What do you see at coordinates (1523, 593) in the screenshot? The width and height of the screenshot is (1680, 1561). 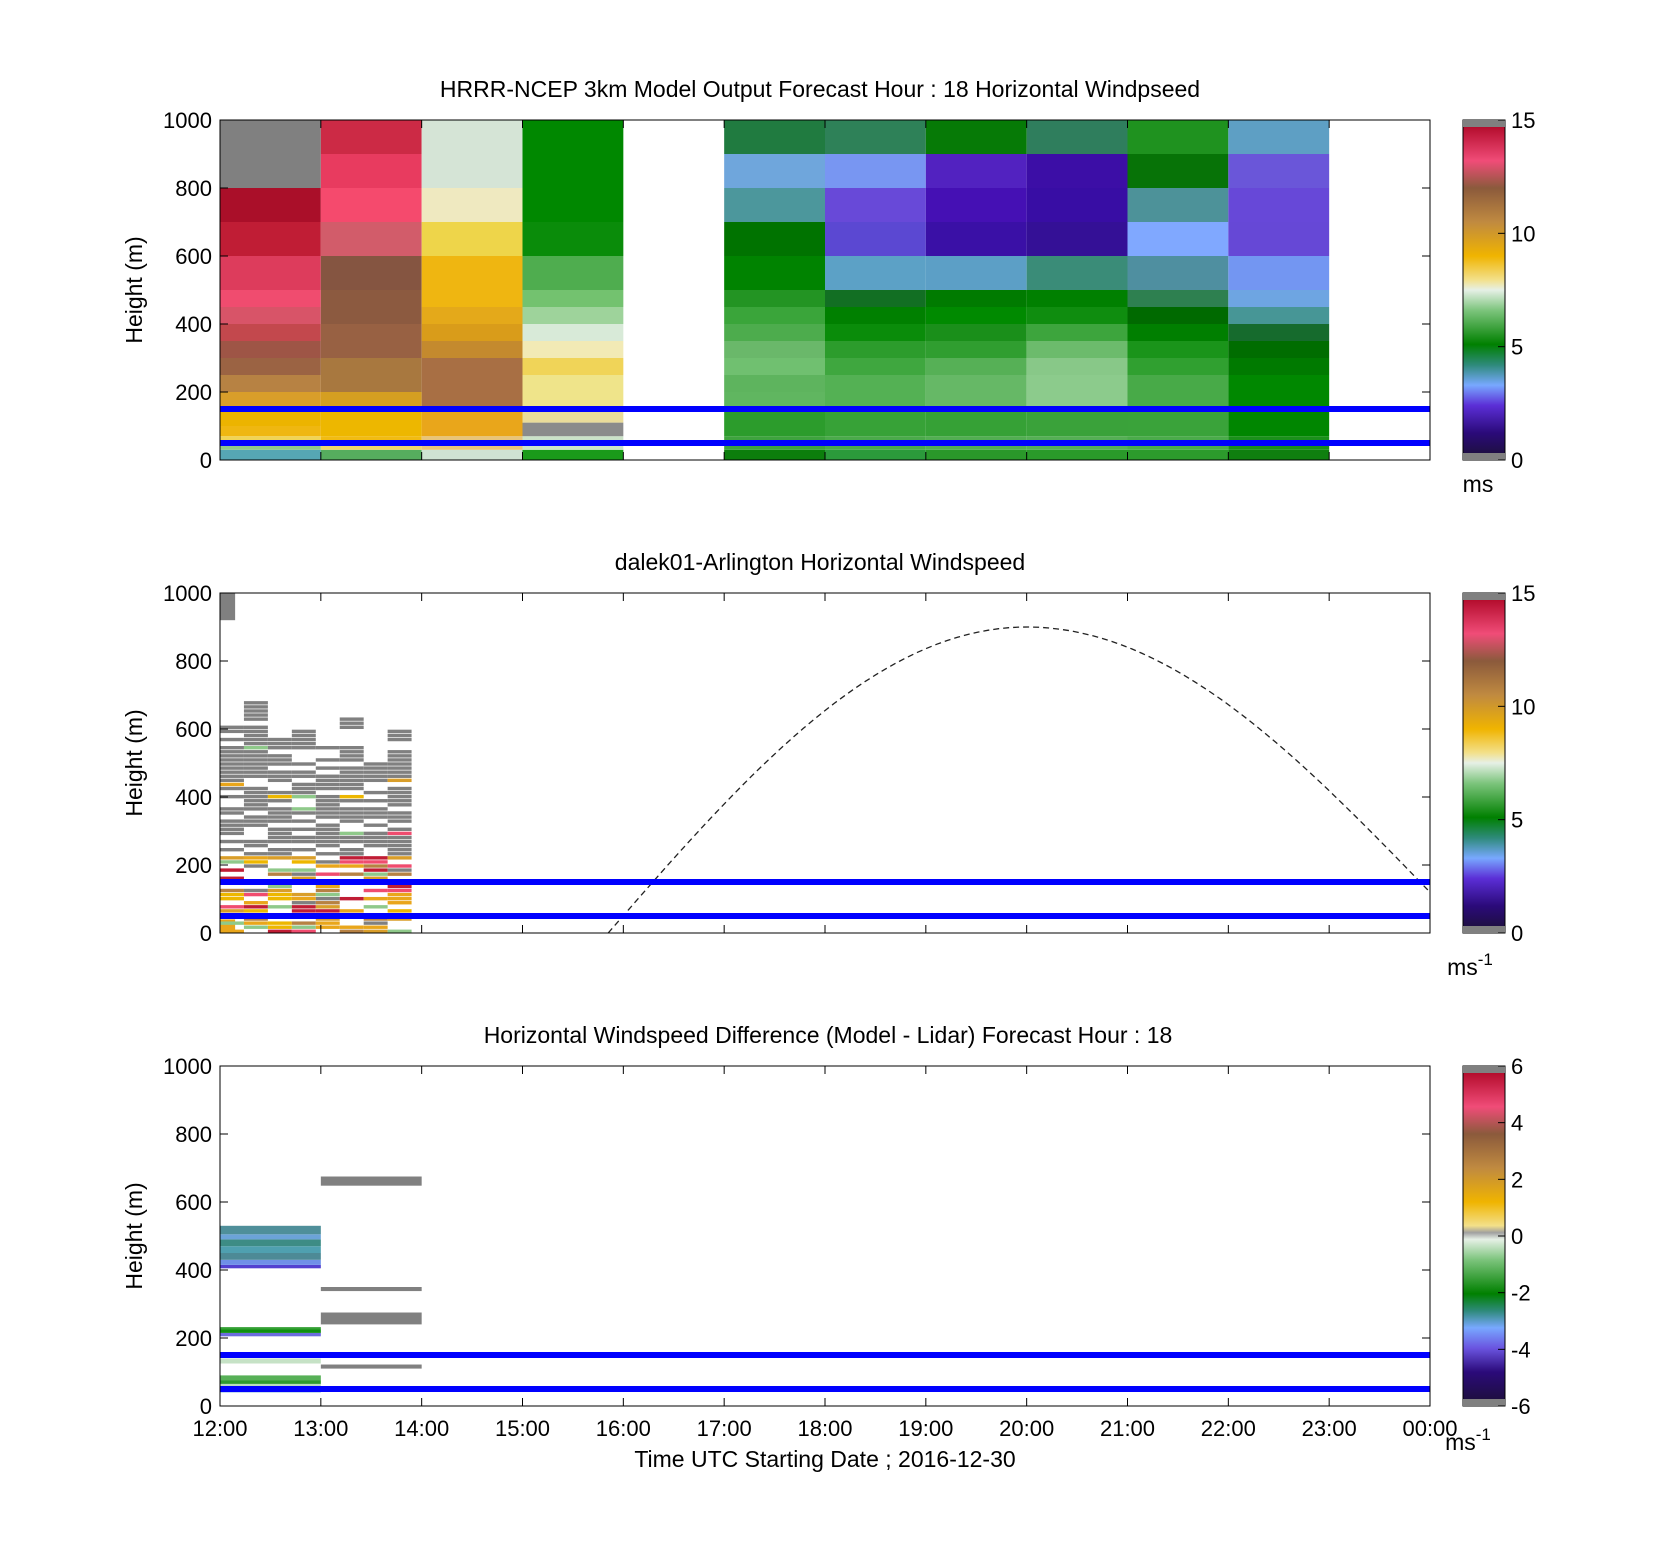 I see `colorbar-tick-label: 15` at bounding box center [1523, 593].